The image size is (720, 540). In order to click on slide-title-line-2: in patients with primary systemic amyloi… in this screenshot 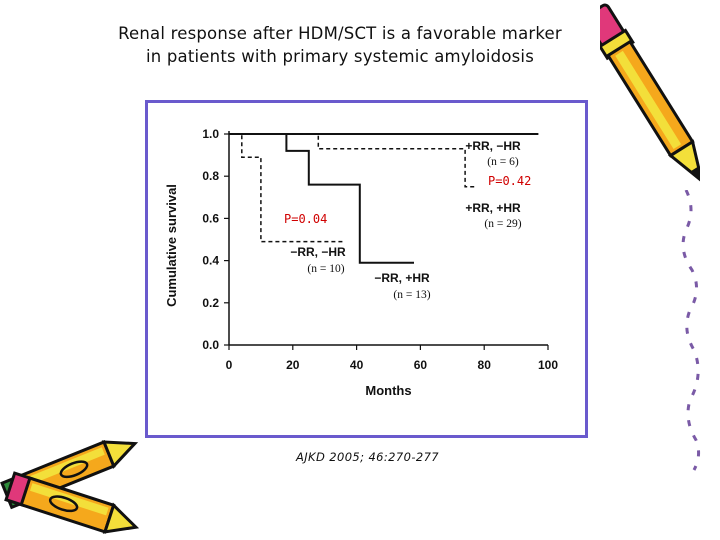, I will do `click(340, 56)`.